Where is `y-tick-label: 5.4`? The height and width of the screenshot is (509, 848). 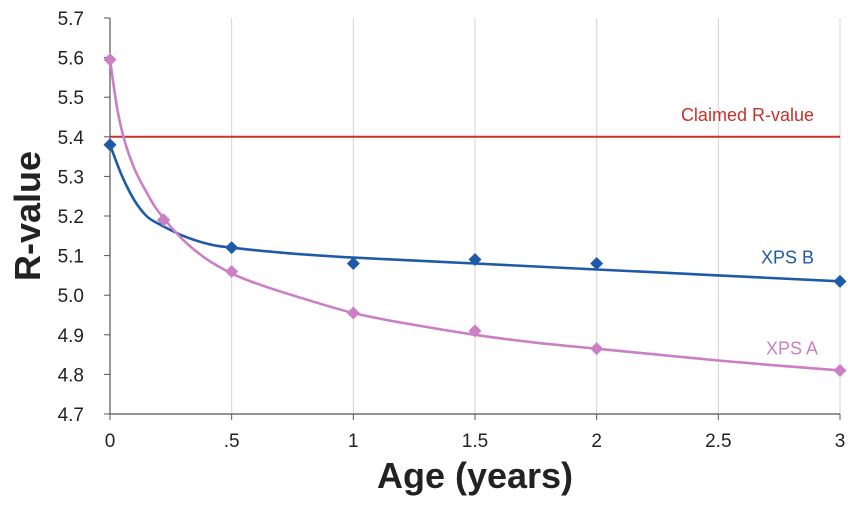
y-tick-label: 5.4 is located at coordinates (71, 138).